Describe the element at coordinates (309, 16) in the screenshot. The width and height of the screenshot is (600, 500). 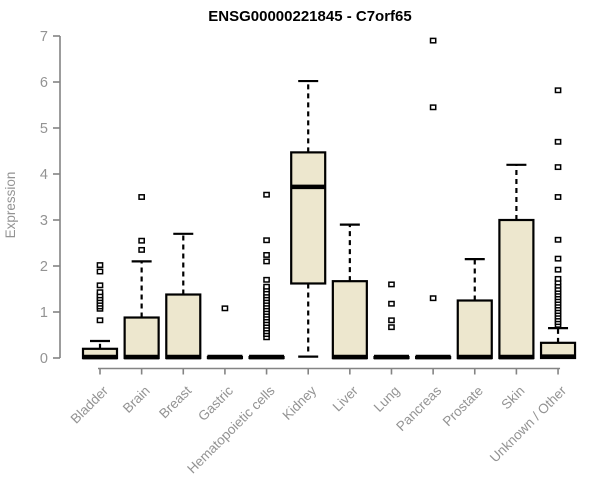
I see `chart-title: ENSG00000221845 - C7orf65` at that location.